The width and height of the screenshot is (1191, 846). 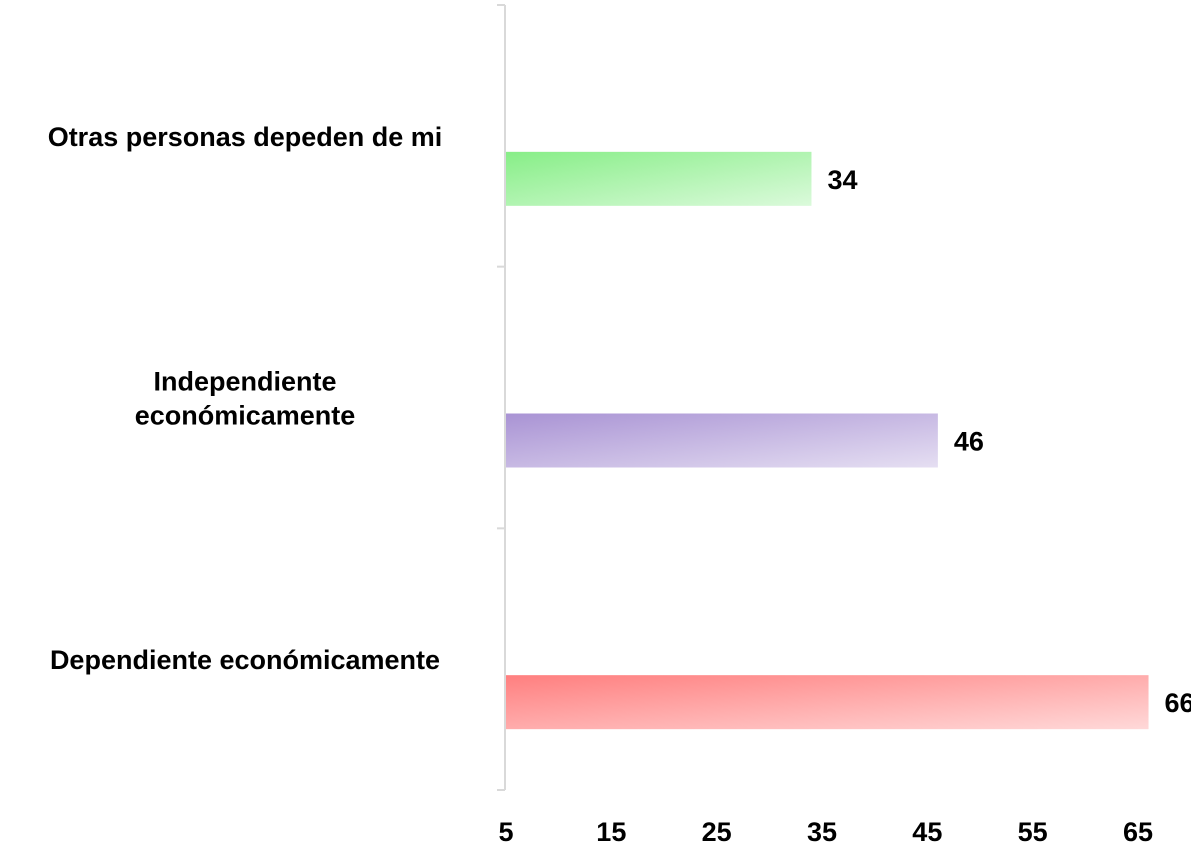 What do you see at coordinates (611, 831) in the screenshot?
I see `x-tick-label-1: 15` at bounding box center [611, 831].